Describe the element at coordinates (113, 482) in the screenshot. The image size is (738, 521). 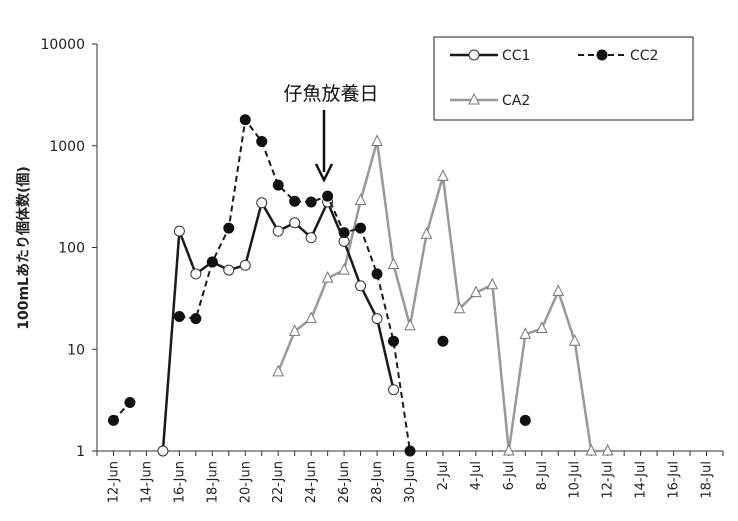
I see `x-tick-label: 12-Jun` at that location.